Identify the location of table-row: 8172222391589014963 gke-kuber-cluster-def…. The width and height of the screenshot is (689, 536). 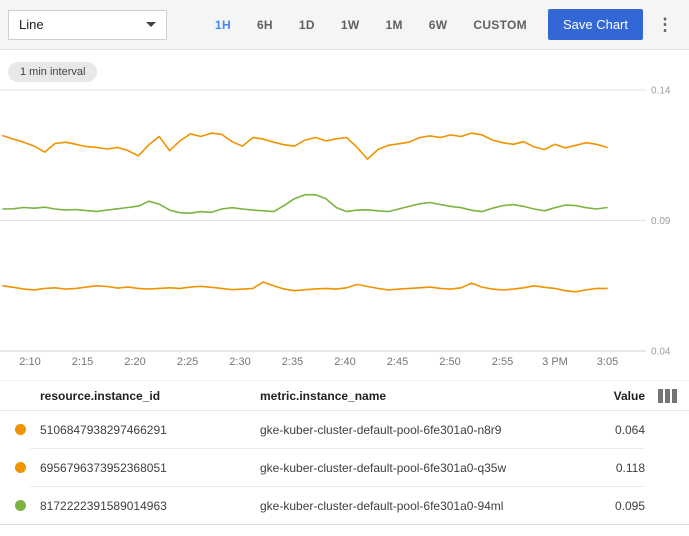
(344, 505).